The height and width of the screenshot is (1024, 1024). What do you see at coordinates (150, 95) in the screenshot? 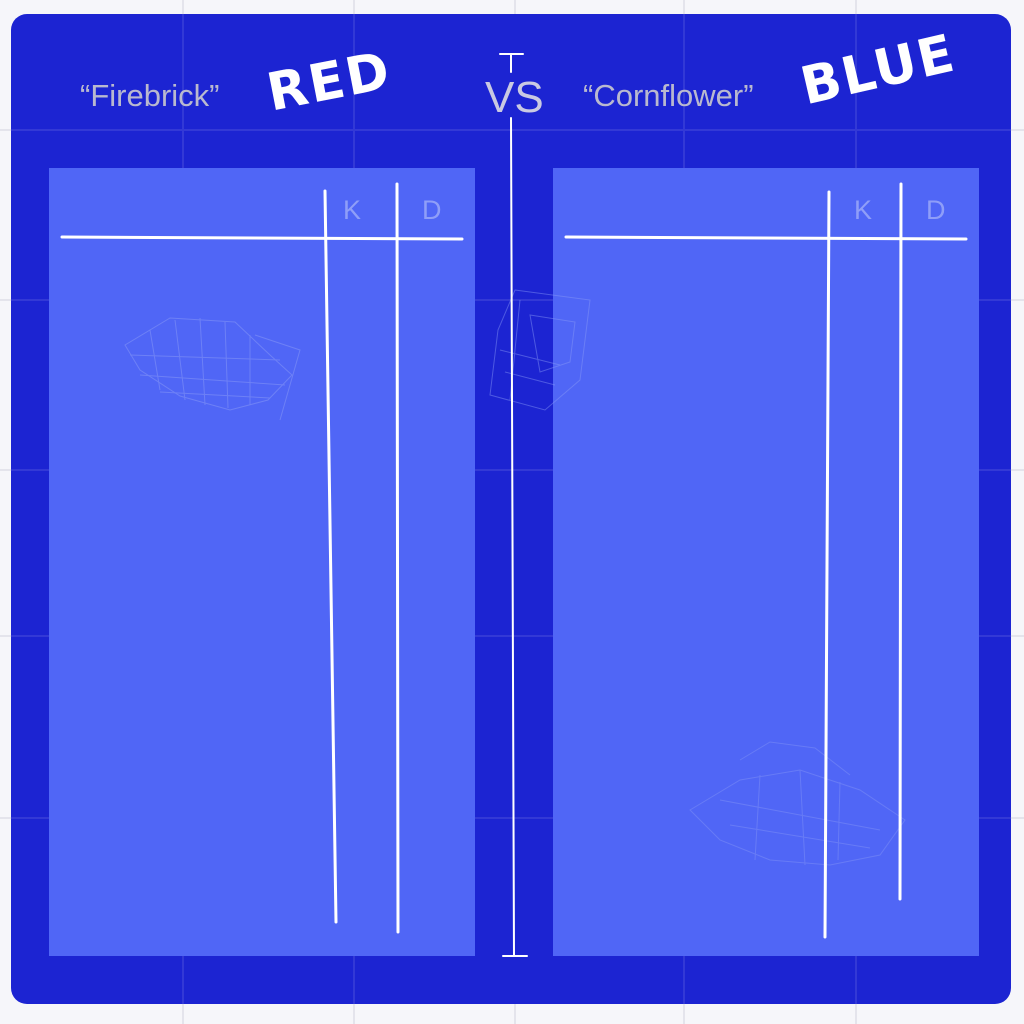
I see `team-red-name: “Firebrick”` at bounding box center [150, 95].